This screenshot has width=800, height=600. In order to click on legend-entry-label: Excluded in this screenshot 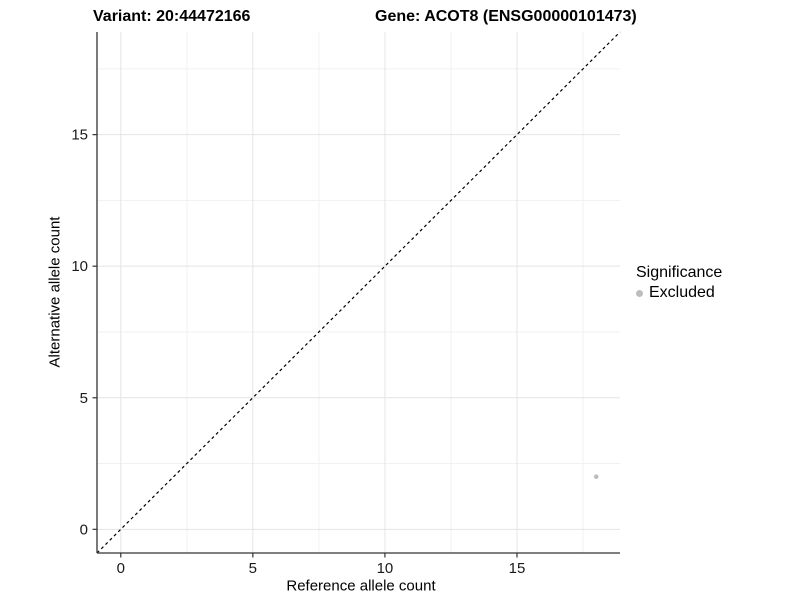, I will do `click(682, 292)`.